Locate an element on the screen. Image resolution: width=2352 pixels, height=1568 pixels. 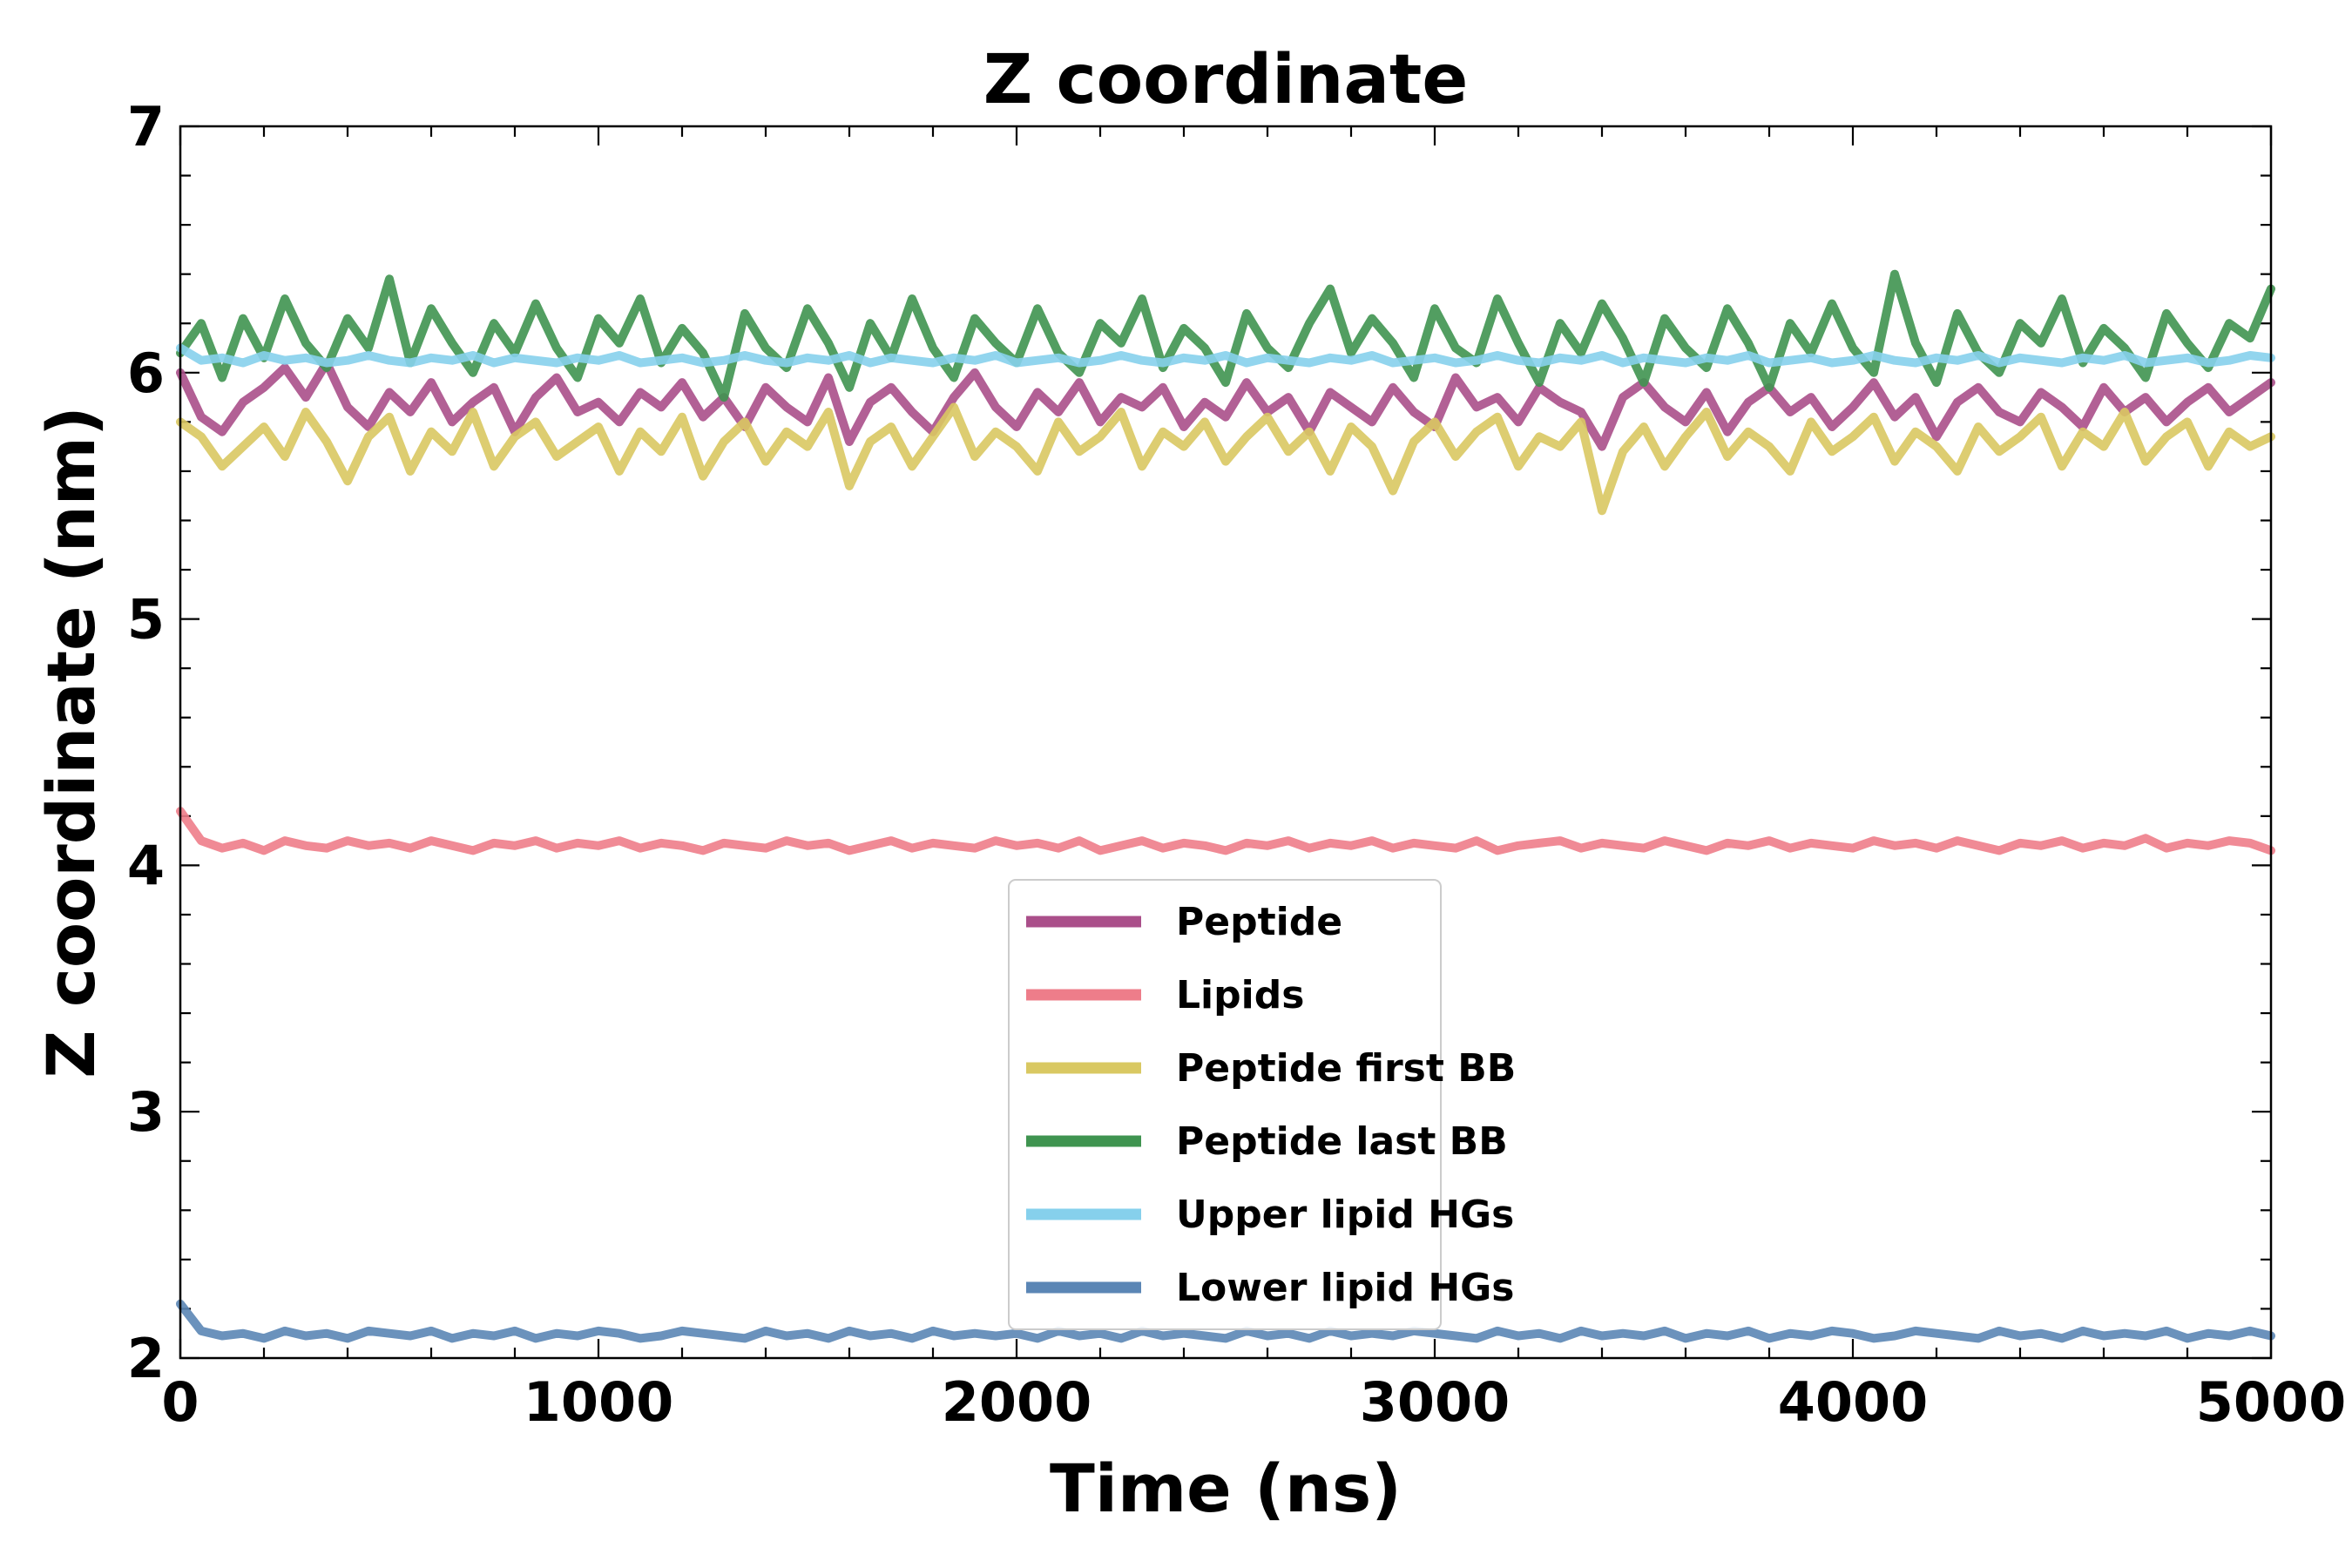
x-tick-label: 1000 is located at coordinates (599, 1402).